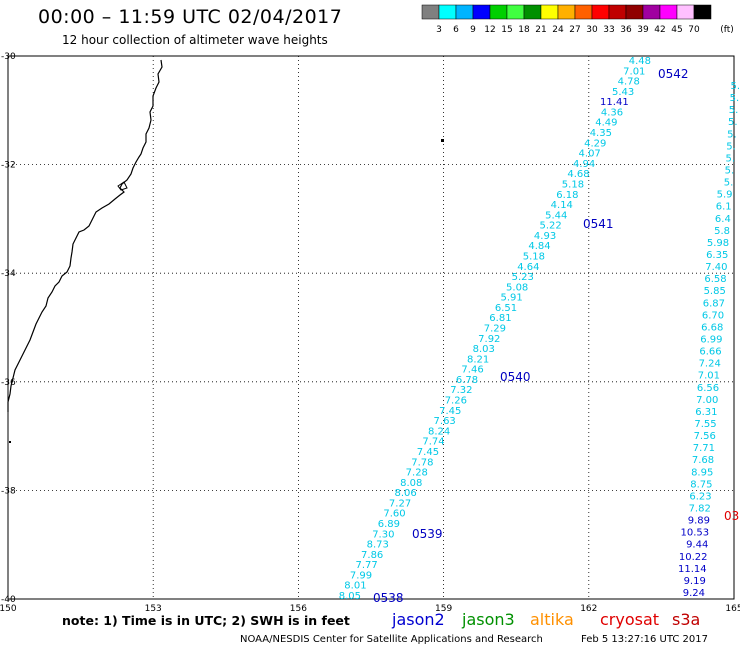 The image size is (740, 650). What do you see at coordinates (695, 581) in the screenshot?
I see `wave-height-value: 9.19` at bounding box center [695, 581].